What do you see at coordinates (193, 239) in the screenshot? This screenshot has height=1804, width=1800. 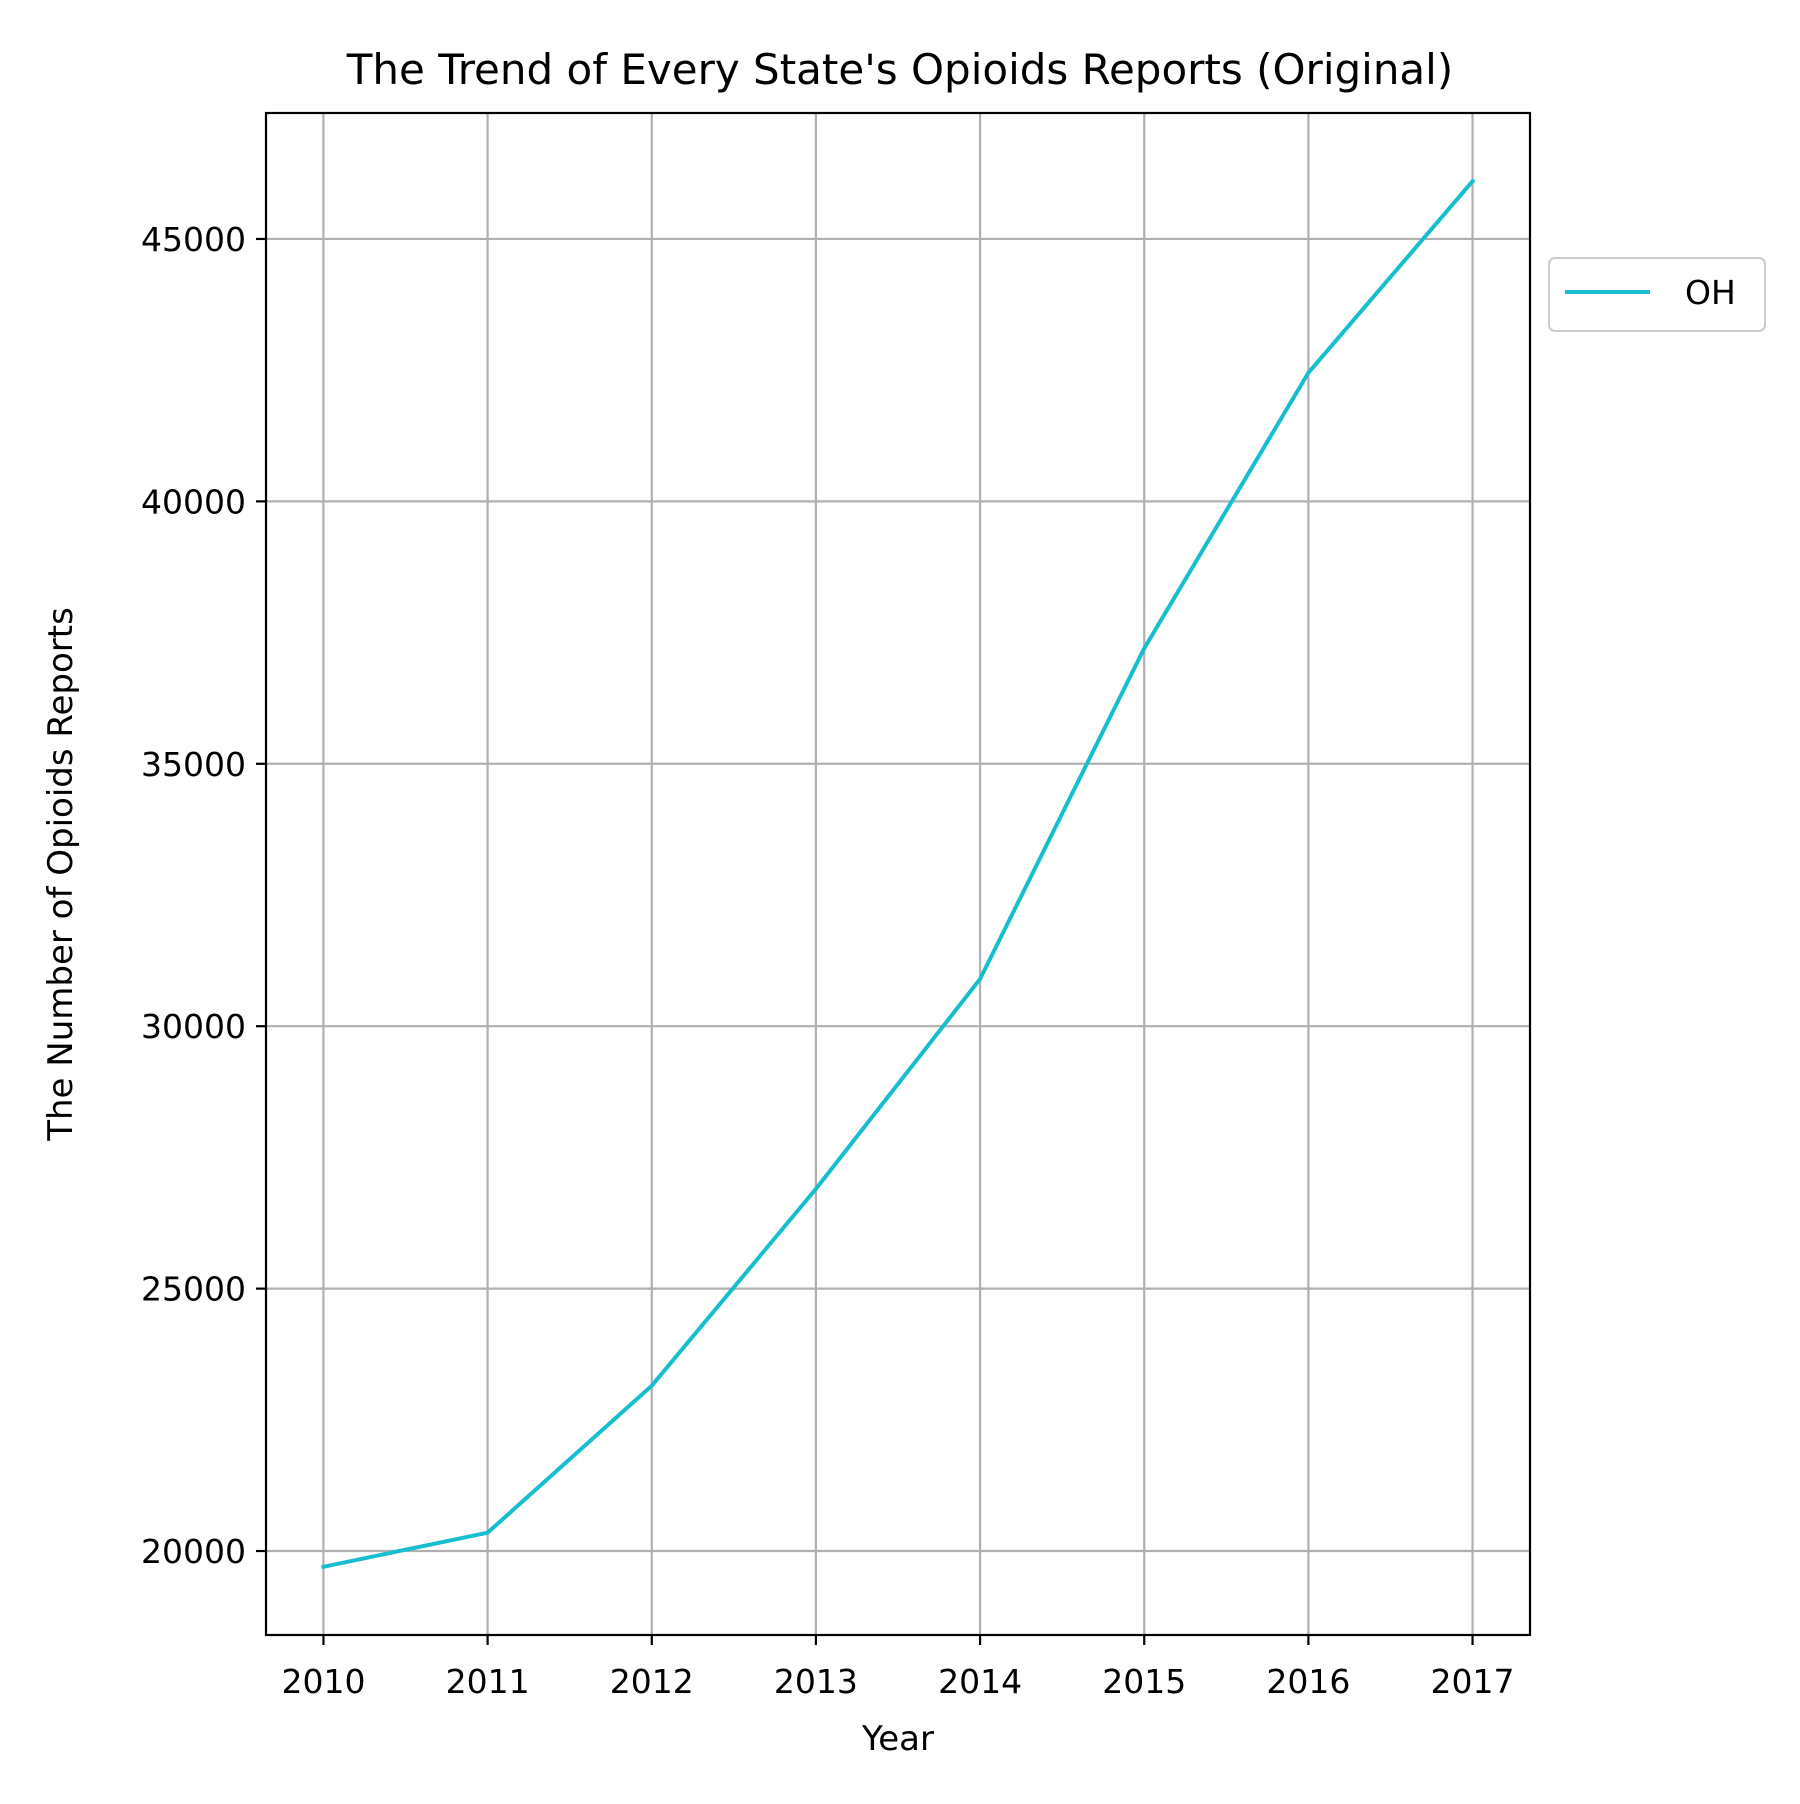 I see `y-tick-label: 45000` at bounding box center [193, 239].